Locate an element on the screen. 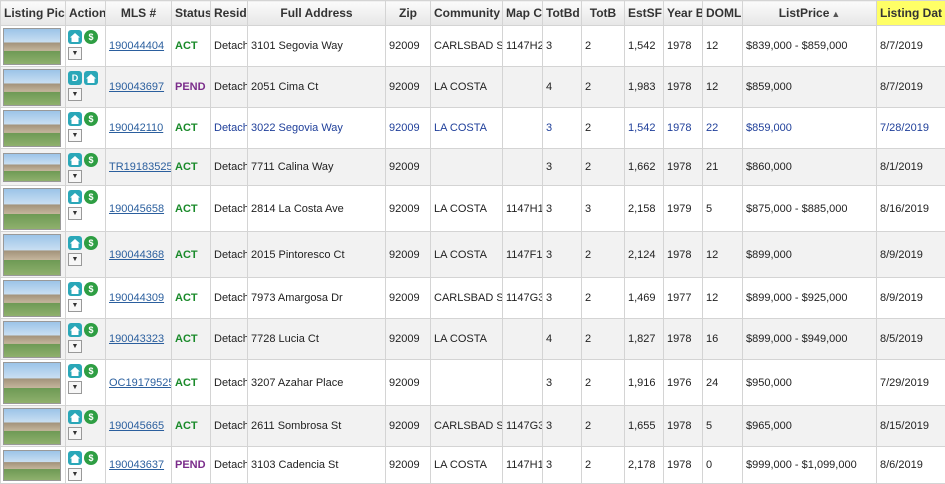 The width and height of the screenshot is (945, 484). dom-cell: 5 is located at coordinates (723, 209).